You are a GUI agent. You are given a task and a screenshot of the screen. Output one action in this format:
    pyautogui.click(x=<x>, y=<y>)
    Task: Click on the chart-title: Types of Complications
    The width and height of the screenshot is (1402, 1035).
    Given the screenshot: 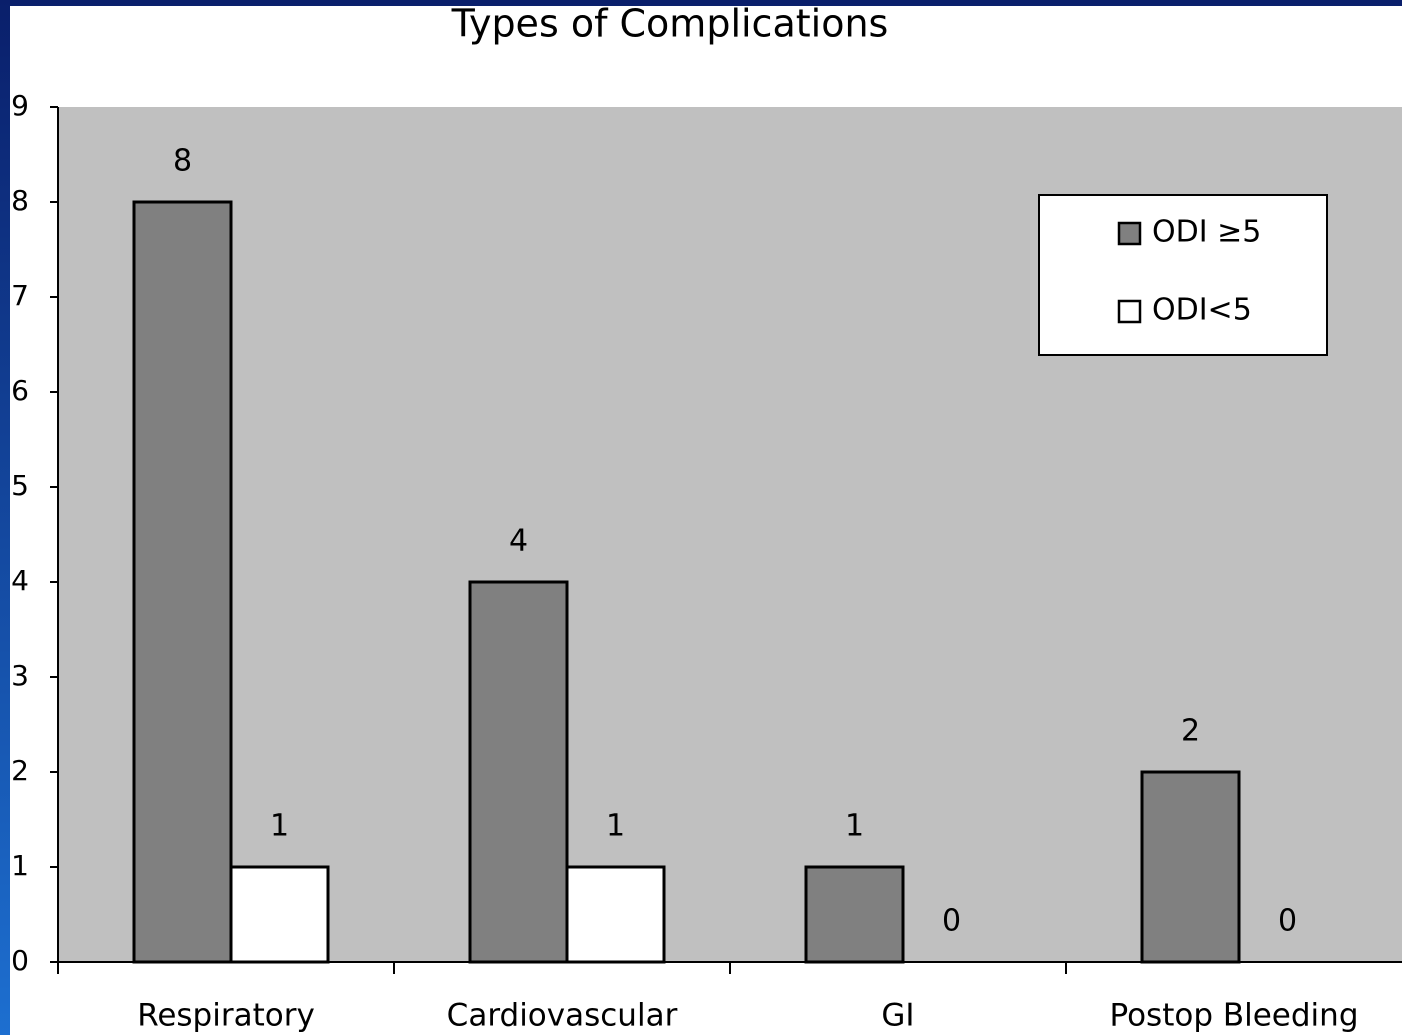 What is the action you would take?
    pyautogui.click(x=670, y=24)
    